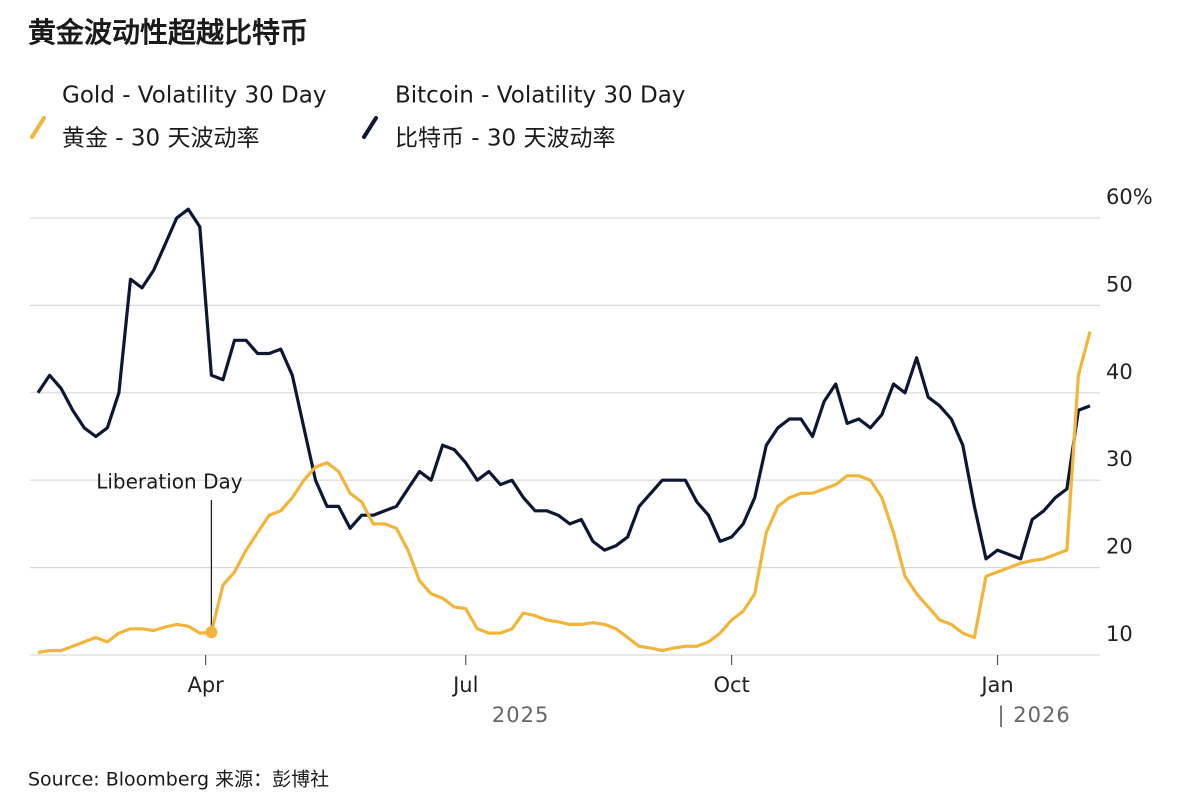 This screenshot has height=800, width=1200. Describe the element at coordinates (211, 632) in the screenshot. I see `annotation-point` at that location.